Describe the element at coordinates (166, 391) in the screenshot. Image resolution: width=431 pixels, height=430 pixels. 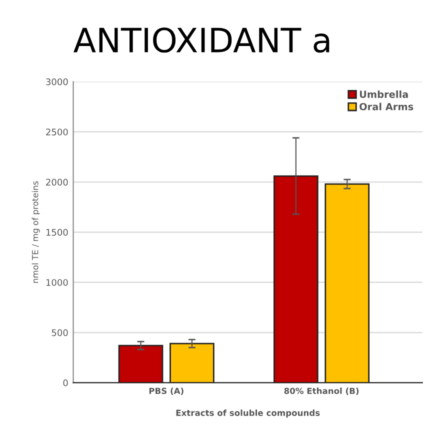
I see `x-tick-label: PBS (A)` at that location.